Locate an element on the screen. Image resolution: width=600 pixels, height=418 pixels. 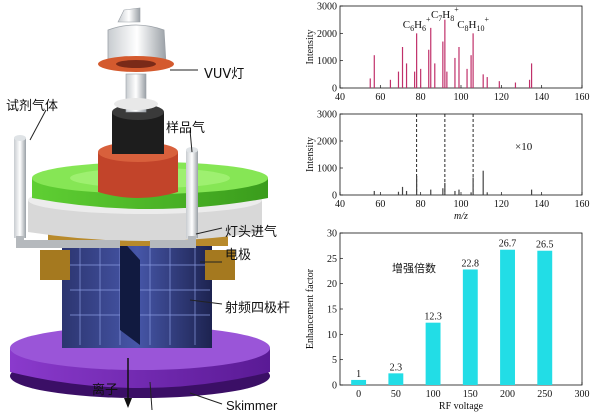
x-tick-label: 50 is located at coordinates (396, 394).